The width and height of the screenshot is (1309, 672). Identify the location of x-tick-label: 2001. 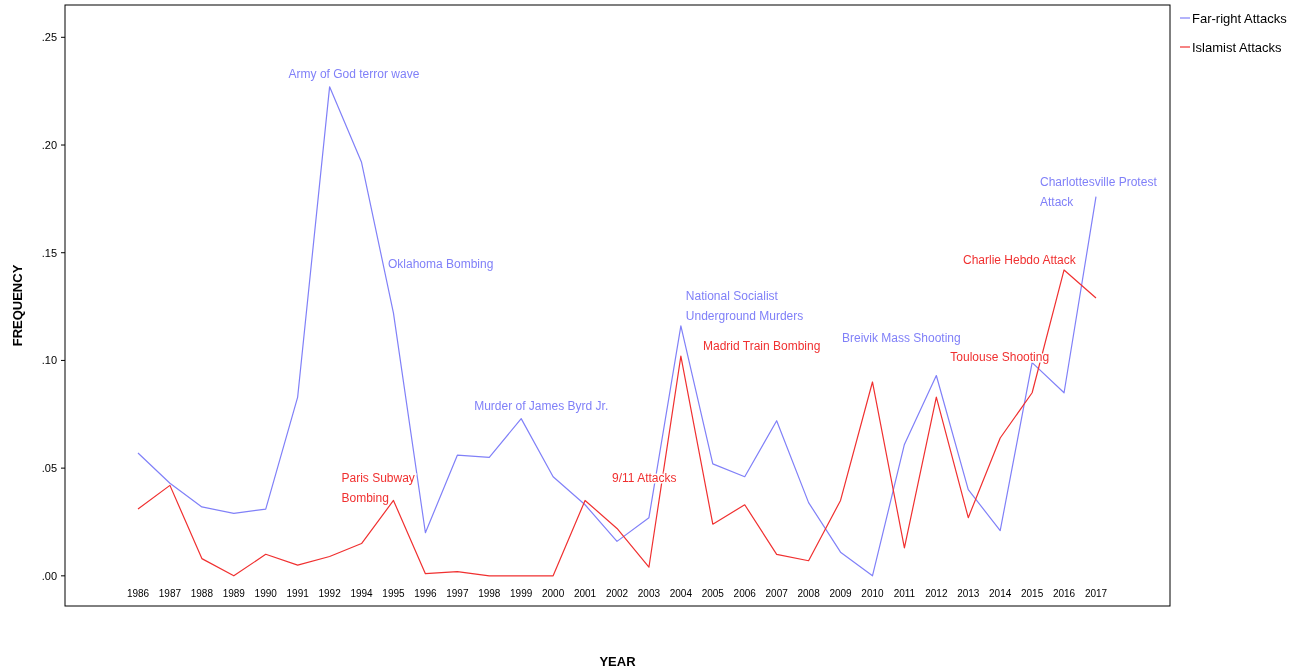
(585, 593).